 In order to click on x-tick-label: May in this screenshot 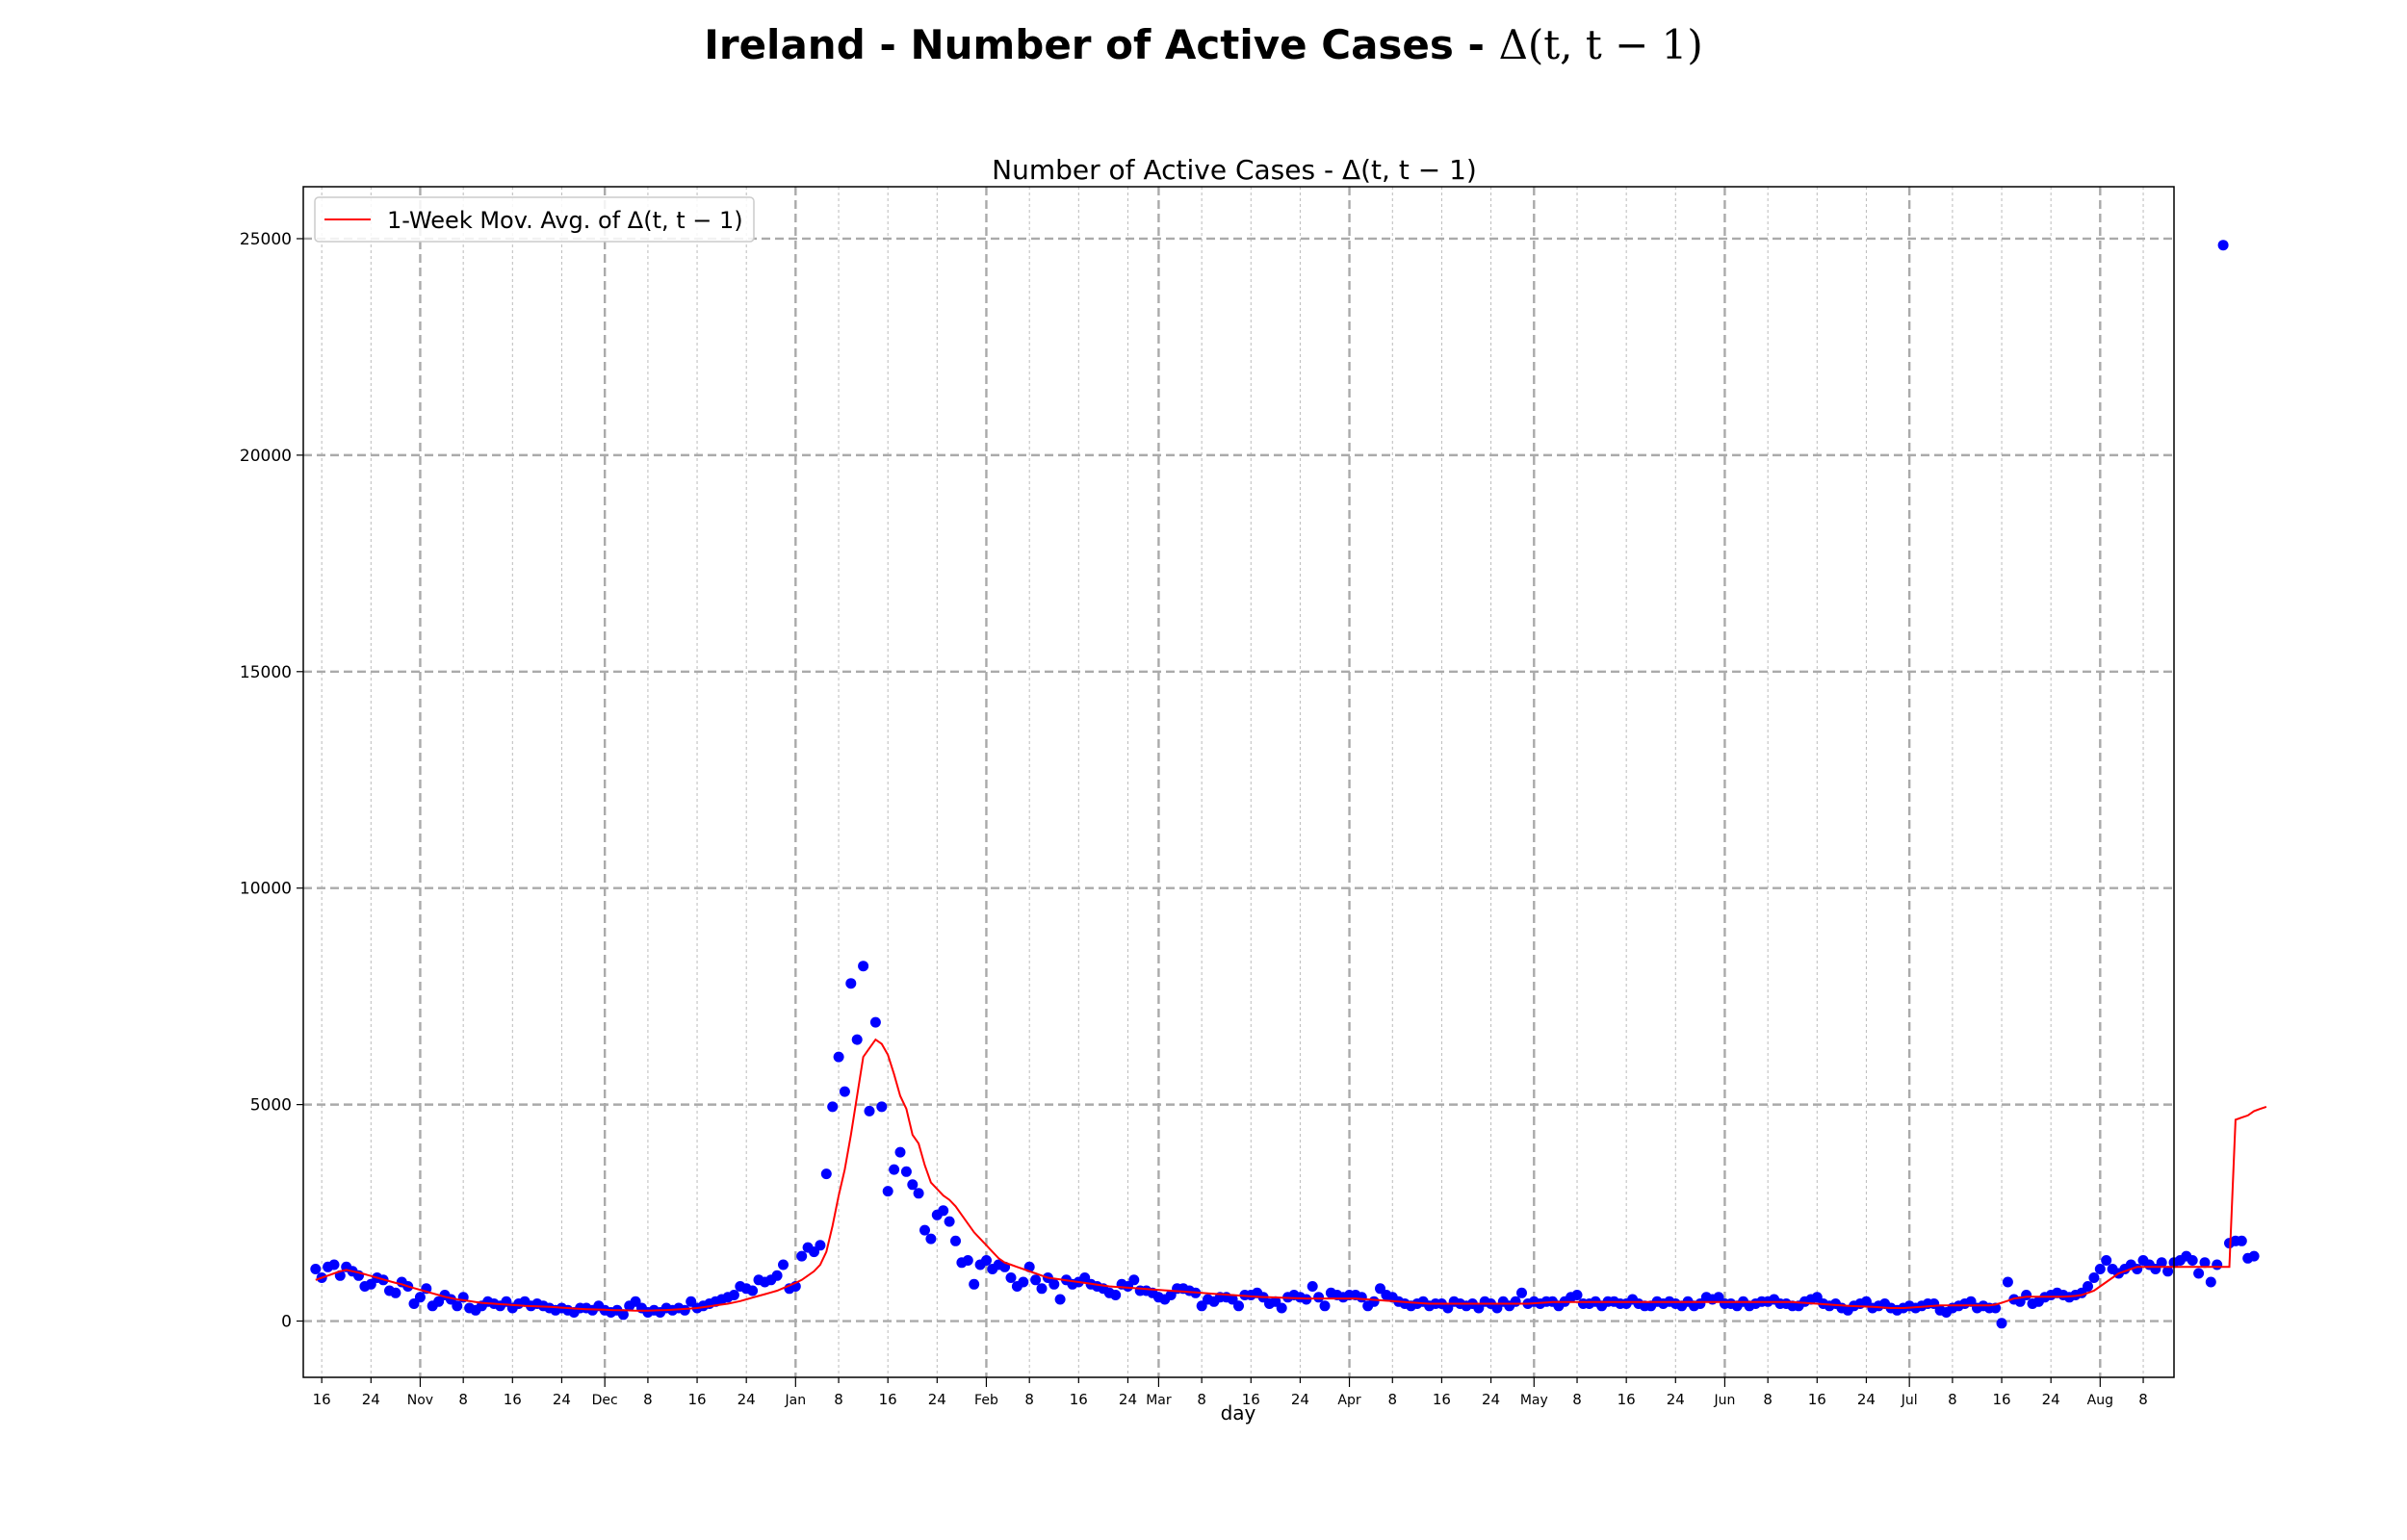, I will do `click(1534, 1400)`.